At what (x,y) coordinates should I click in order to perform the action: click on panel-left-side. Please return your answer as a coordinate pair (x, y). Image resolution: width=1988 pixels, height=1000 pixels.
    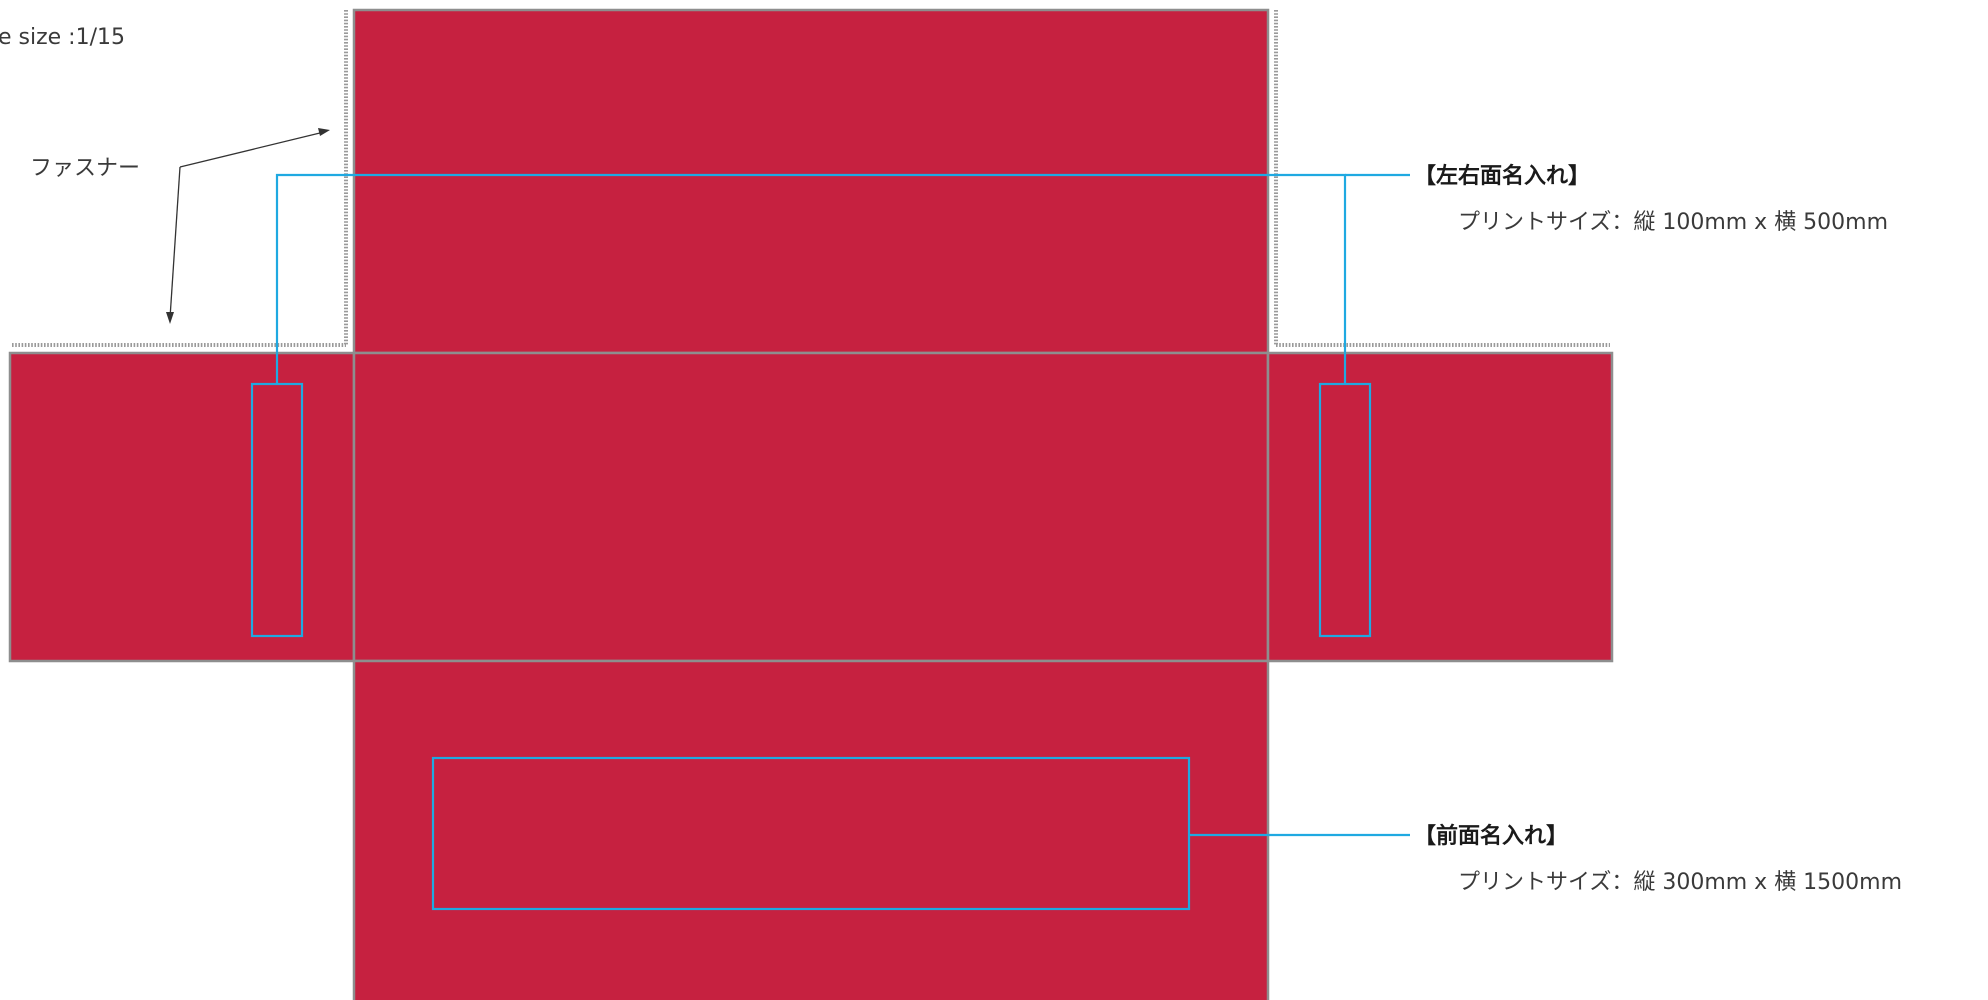
    Looking at the image, I should click on (182, 507).